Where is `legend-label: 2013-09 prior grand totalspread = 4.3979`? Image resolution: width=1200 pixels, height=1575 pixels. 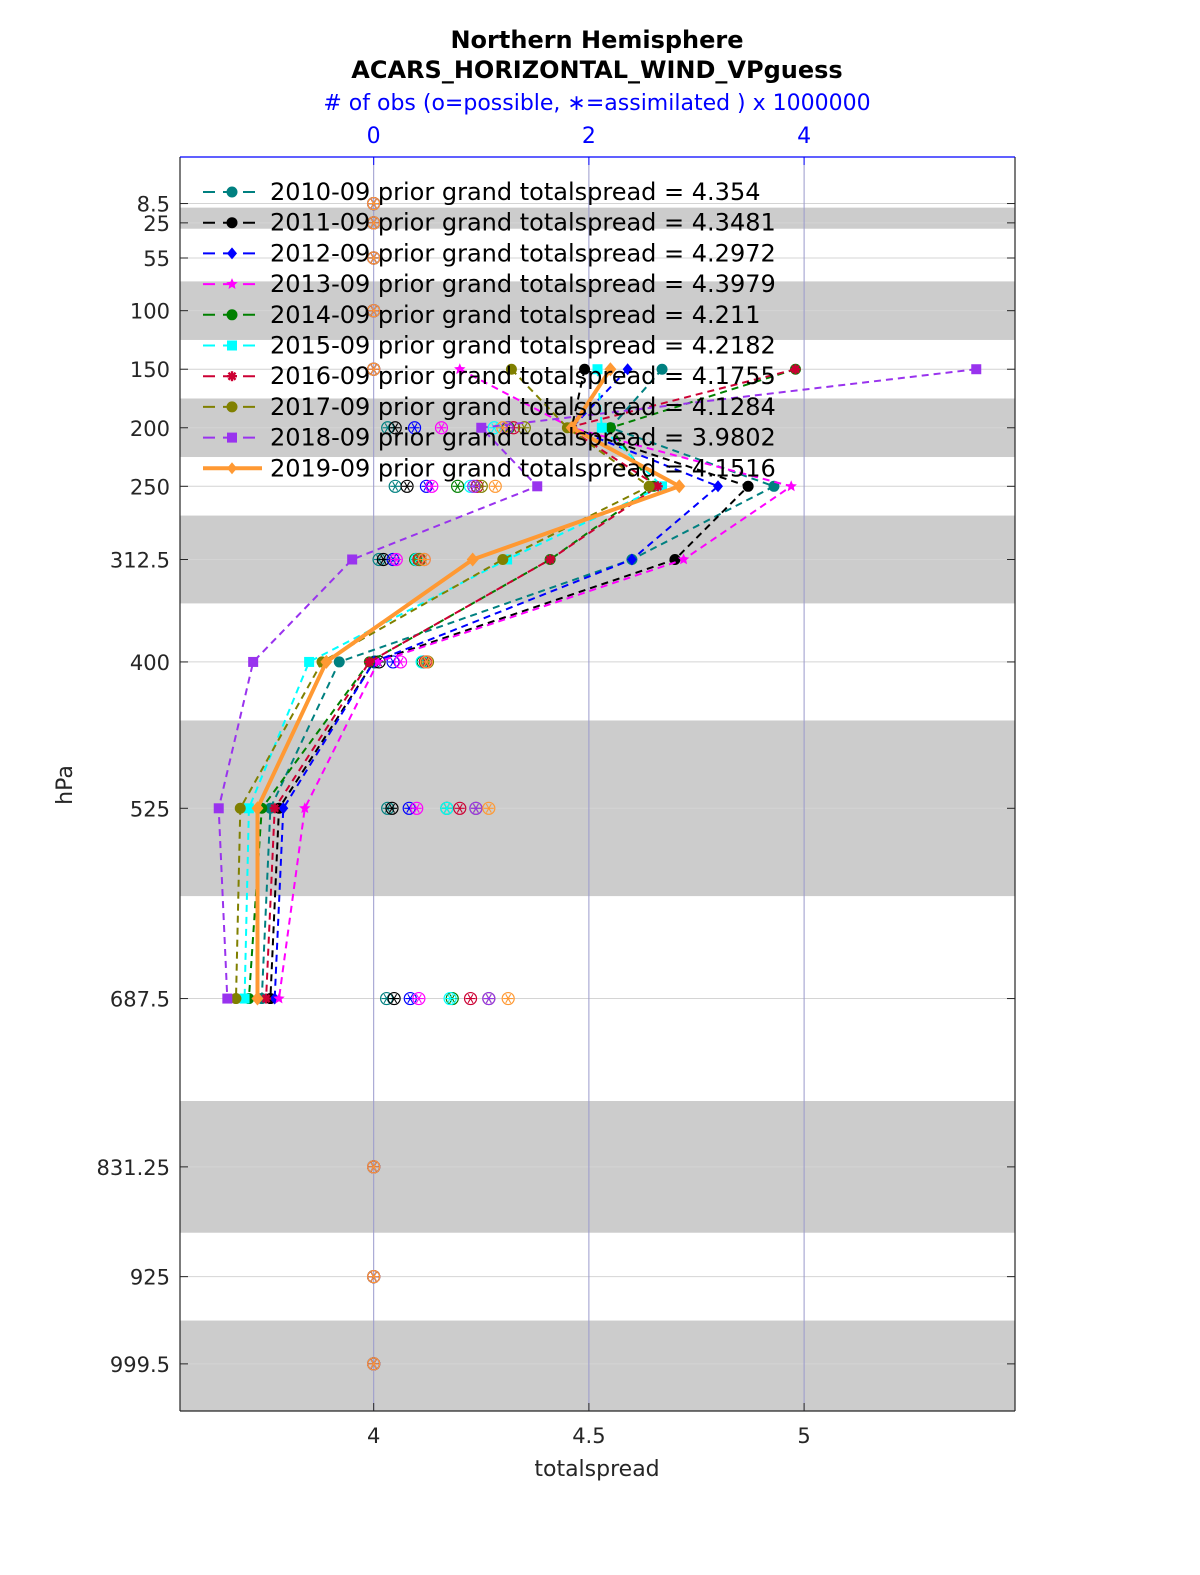 legend-label: 2013-09 prior grand totalspread = 4.3979 is located at coordinates (523, 284).